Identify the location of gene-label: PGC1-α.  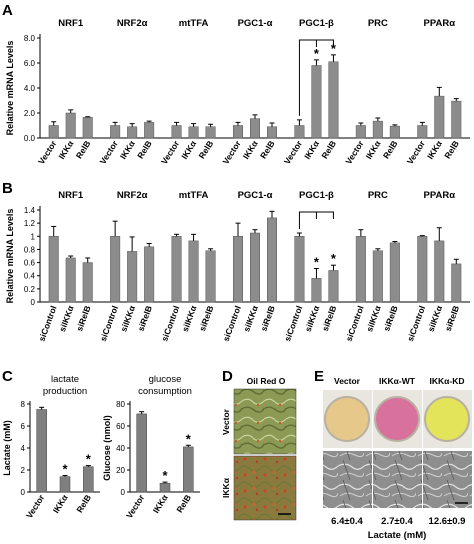
(255, 23).